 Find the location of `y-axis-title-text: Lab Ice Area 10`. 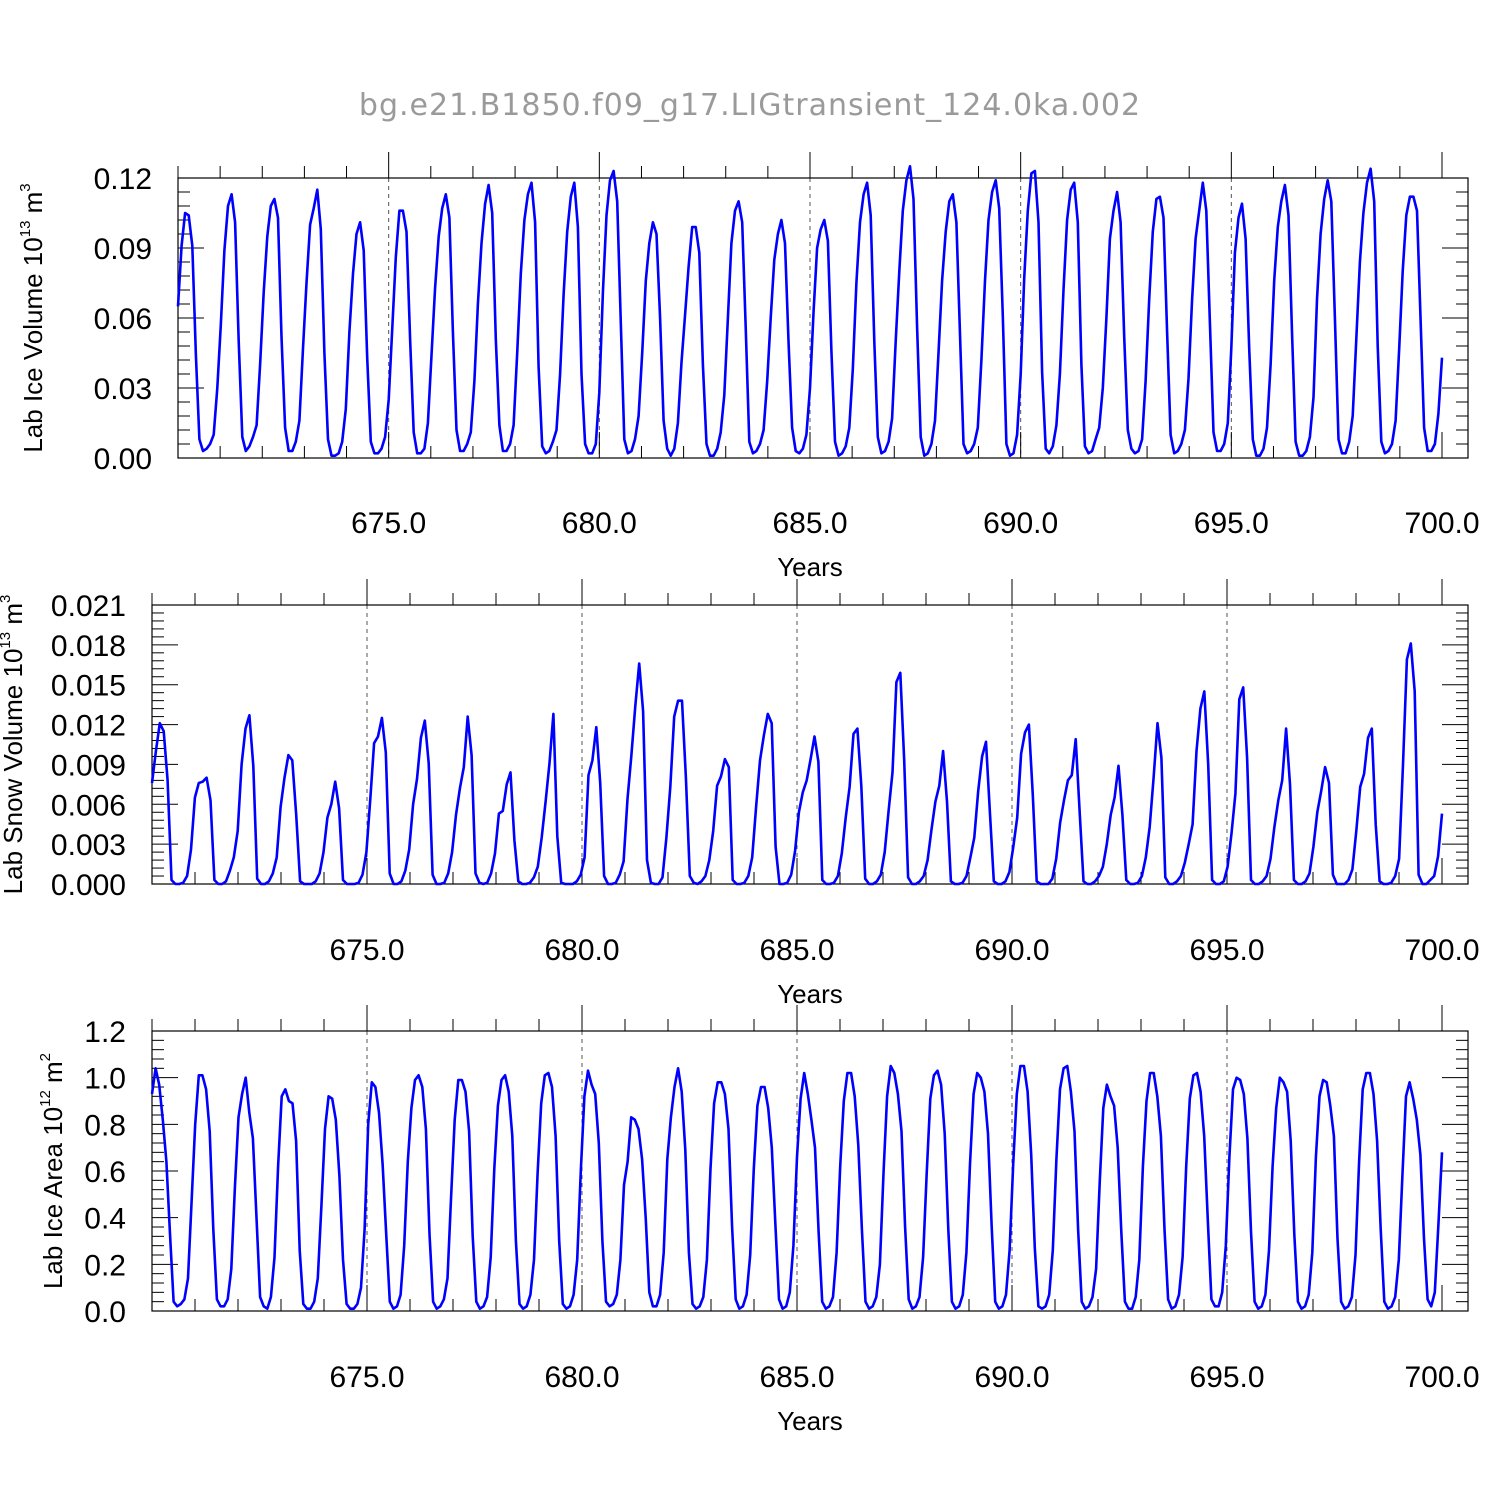

y-axis-title-text: Lab Ice Area 10 is located at coordinates (53, 1198).